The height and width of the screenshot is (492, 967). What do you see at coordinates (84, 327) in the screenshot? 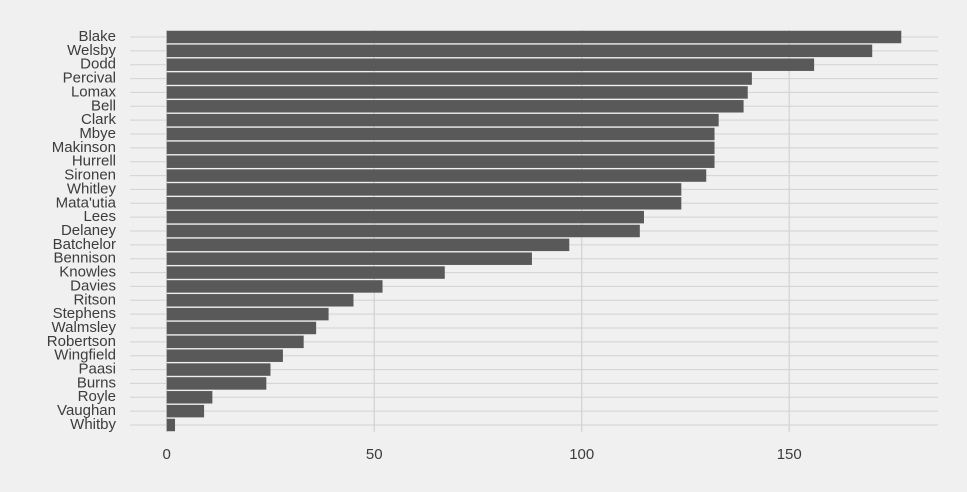
I see `y-tick-label: Walmsley` at bounding box center [84, 327].